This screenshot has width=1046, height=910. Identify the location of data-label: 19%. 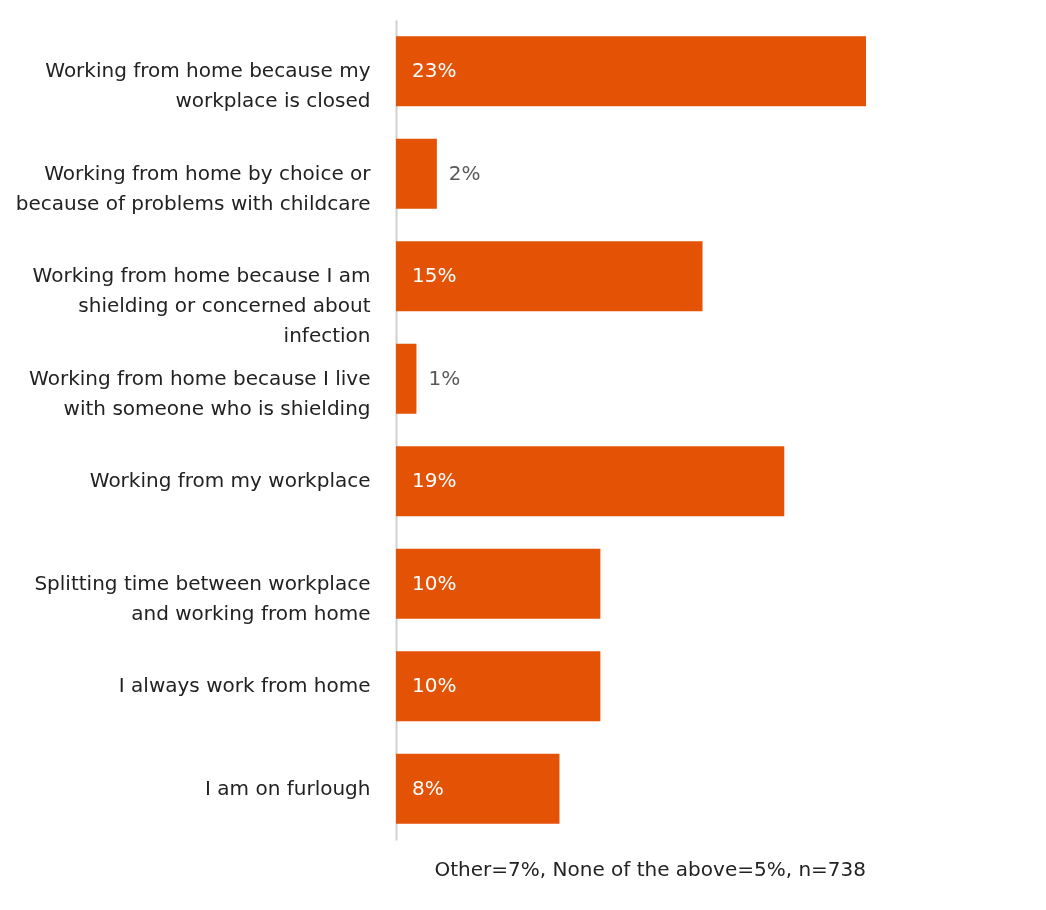
(434, 480).